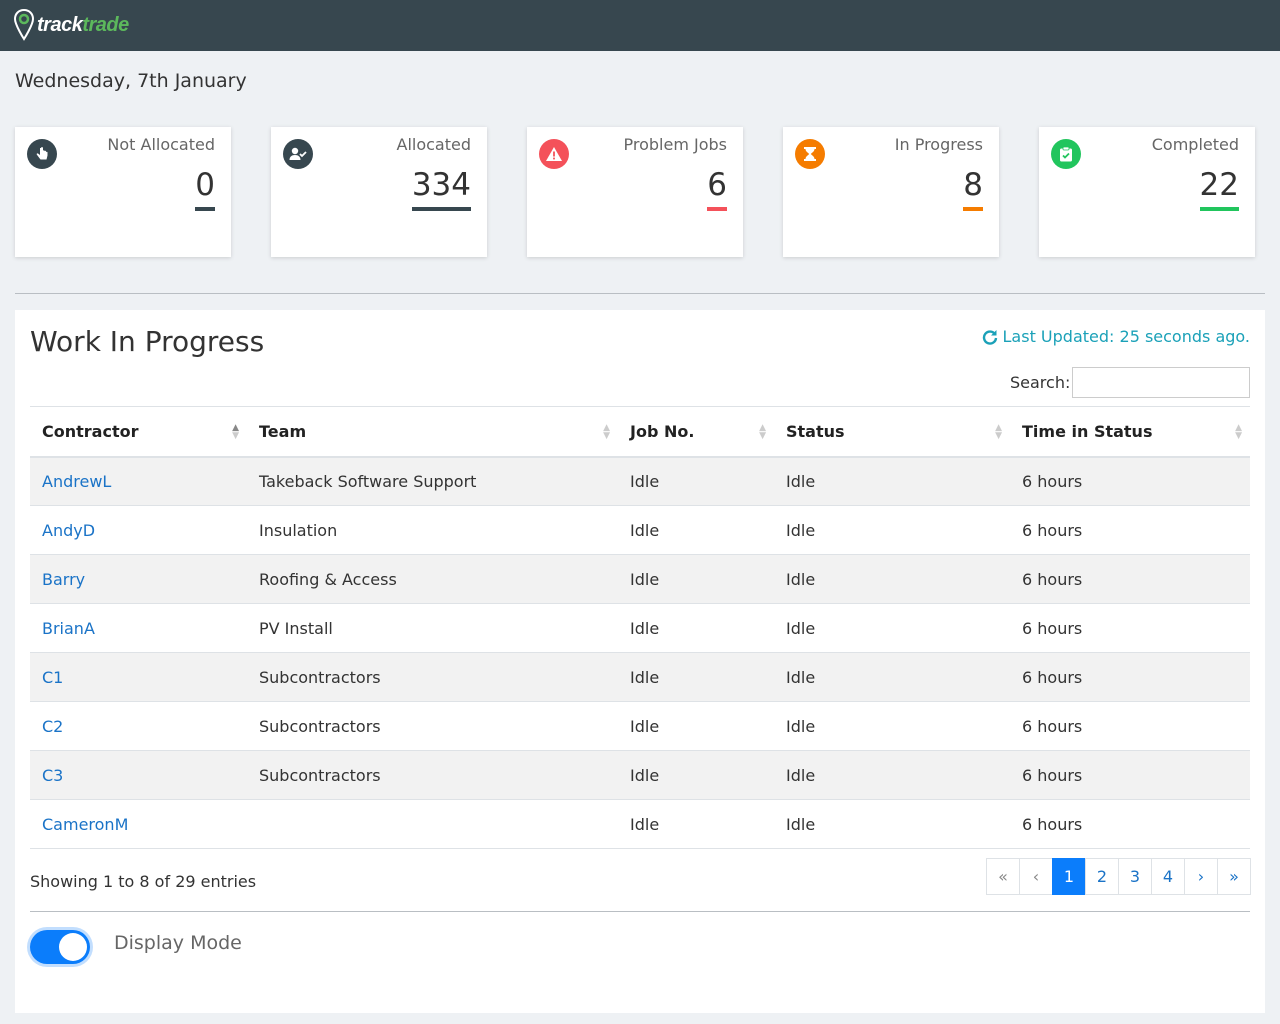  What do you see at coordinates (1130, 432) in the screenshot?
I see `column-header-time-in-status: Time in Status ▲ ▼` at bounding box center [1130, 432].